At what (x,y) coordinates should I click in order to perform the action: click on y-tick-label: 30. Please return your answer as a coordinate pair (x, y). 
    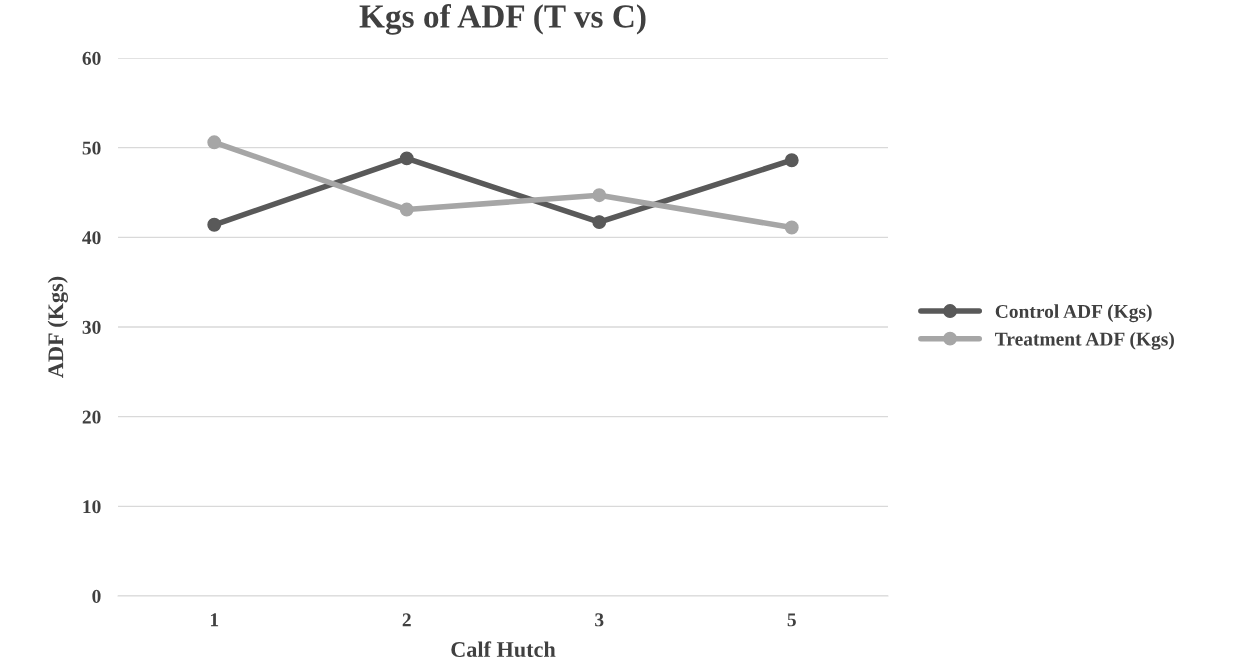
    Looking at the image, I should click on (91, 327).